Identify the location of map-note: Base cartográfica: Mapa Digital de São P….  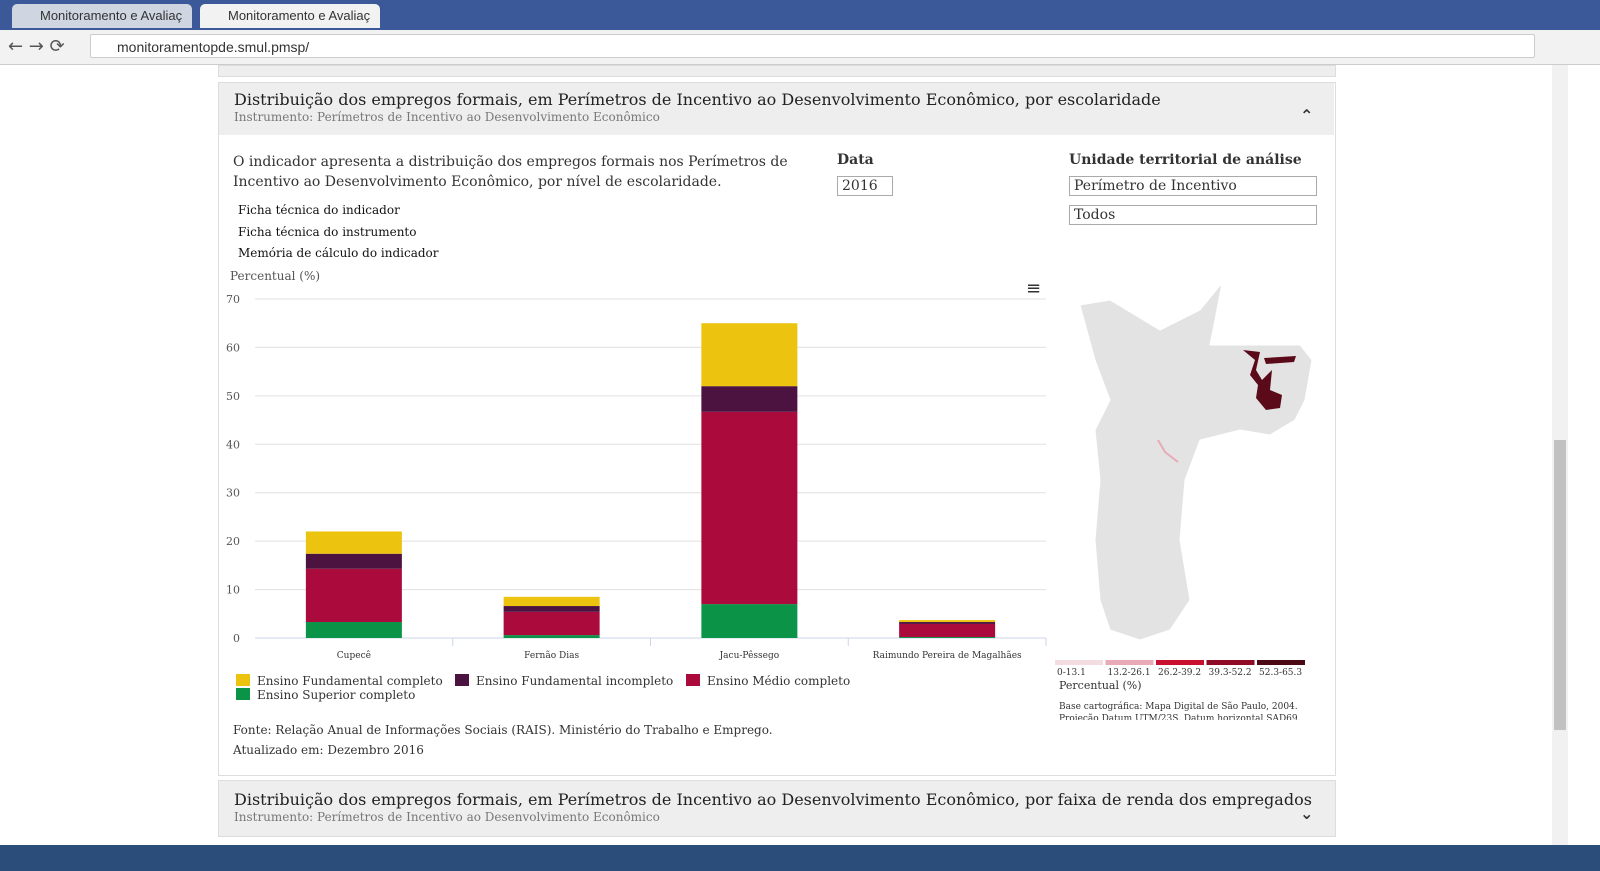
(1178, 706).